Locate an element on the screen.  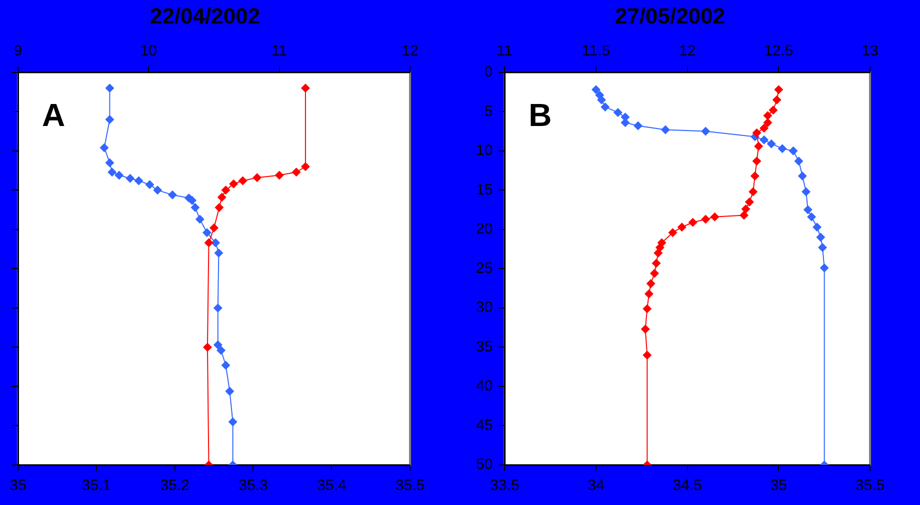
y-tick-label: 15 is located at coordinates (484, 189).